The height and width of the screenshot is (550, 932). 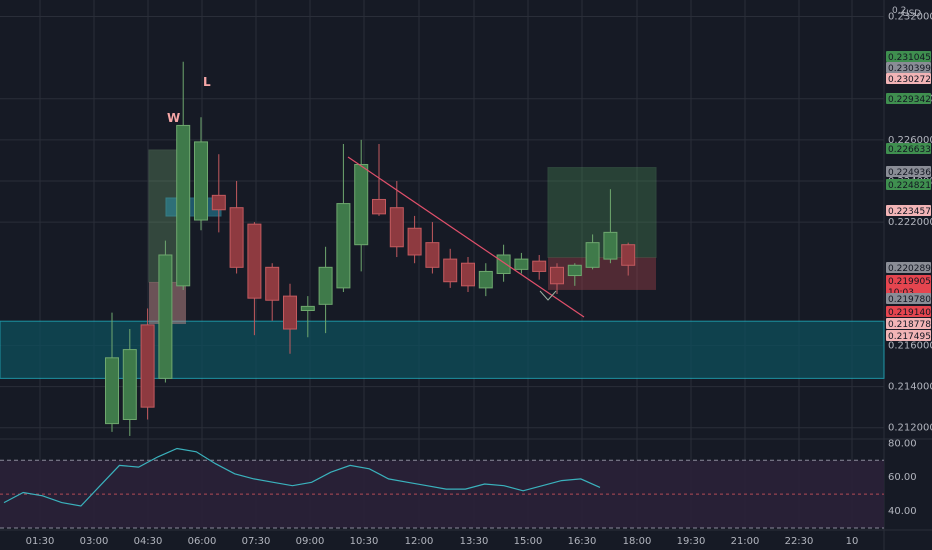 What do you see at coordinates (910, 140) in the screenshot?
I see `price-tick-label: 0.22600000` at bounding box center [910, 140].